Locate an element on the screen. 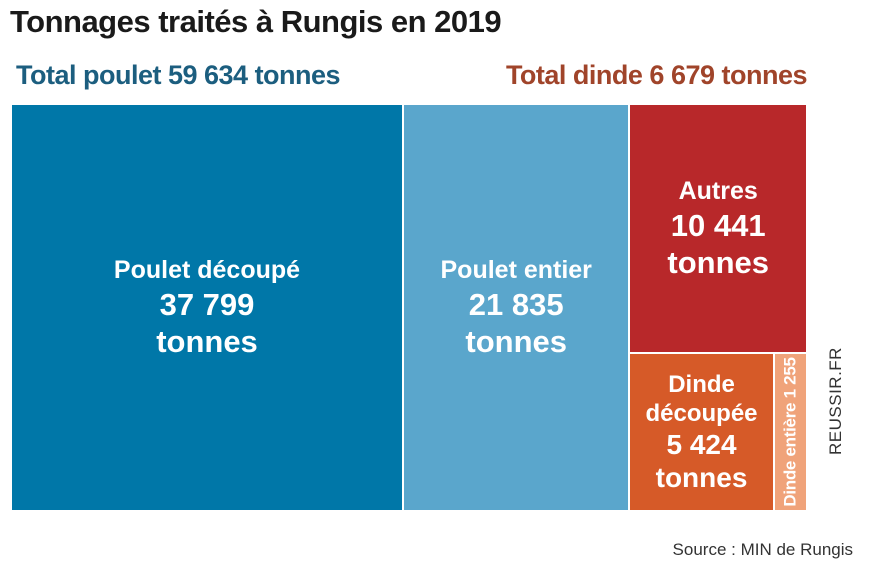  tile-others: Autres 10 441 tonnes is located at coordinates (719, 228).